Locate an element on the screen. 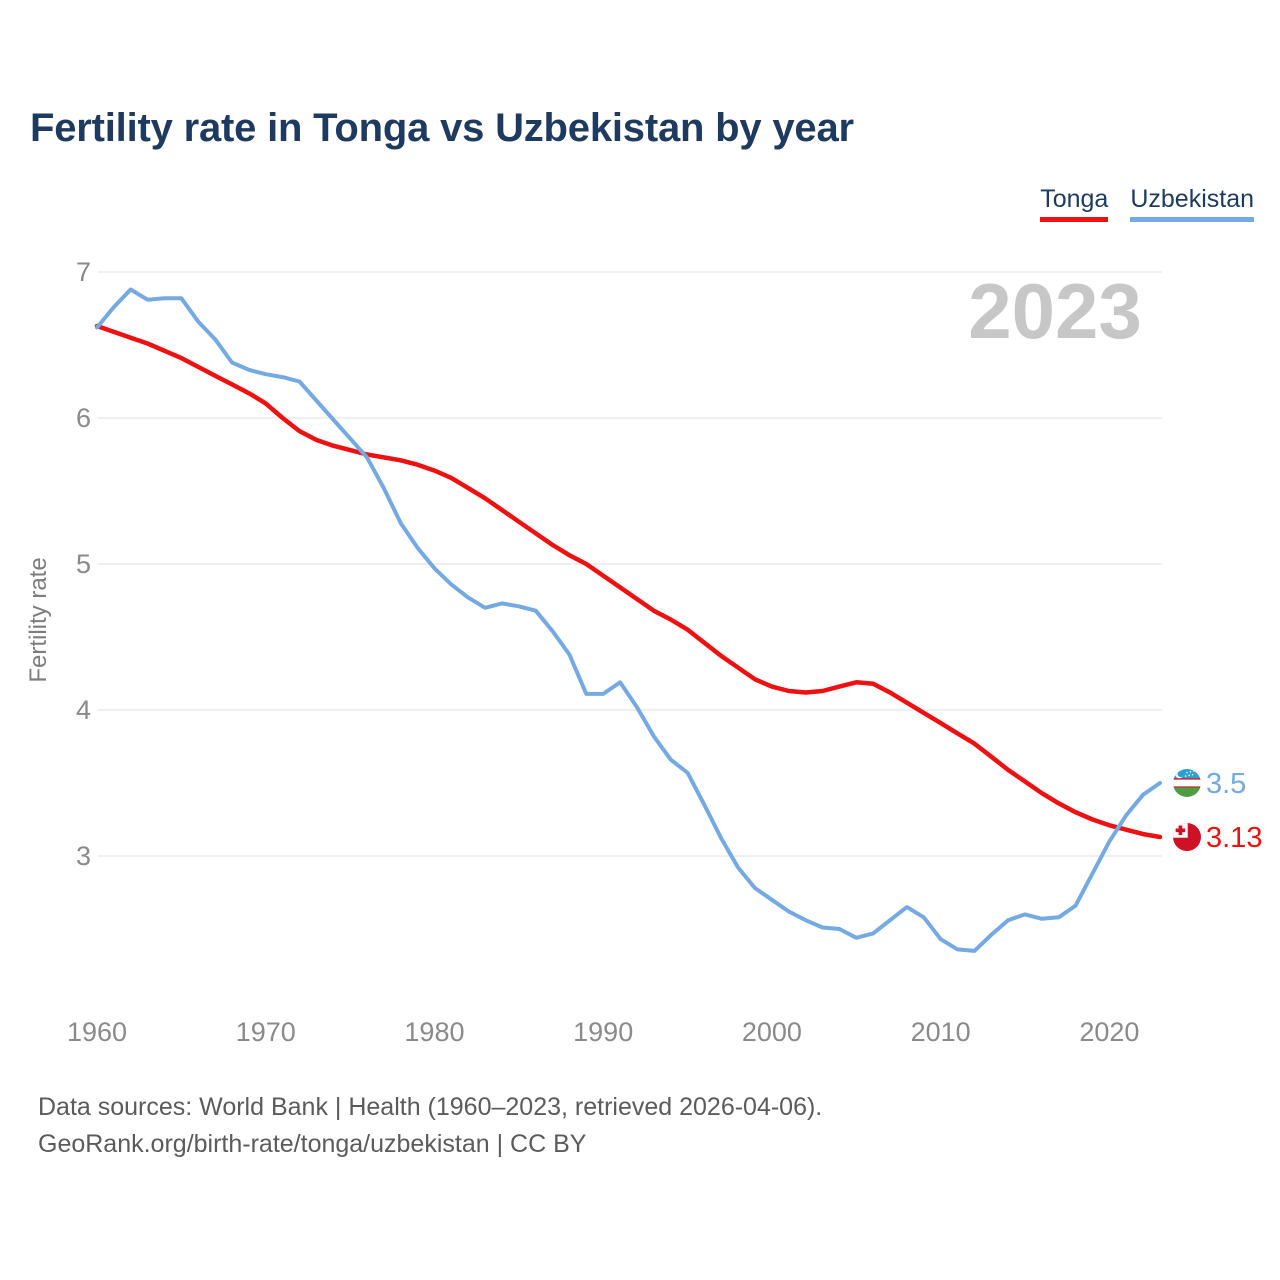  legend: Tonga Uzbekistan is located at coordinates (1147, 203).